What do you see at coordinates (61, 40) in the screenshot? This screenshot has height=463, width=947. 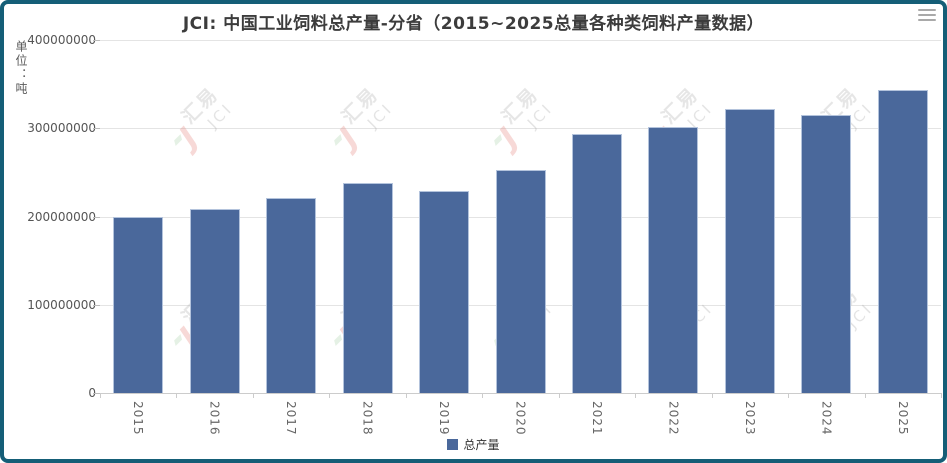 I see `y-axis-tick-label: 400000000` at bounding box center [61, 40].